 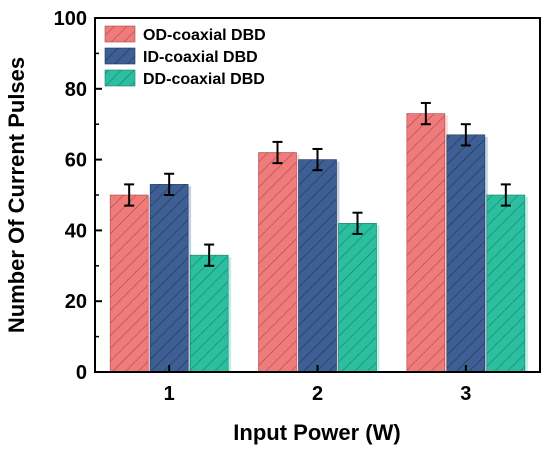 What do you see at coordinates (465, 394) in the screenshot?
I see `x-tick-label: 3` at bounding box center [465, 394].